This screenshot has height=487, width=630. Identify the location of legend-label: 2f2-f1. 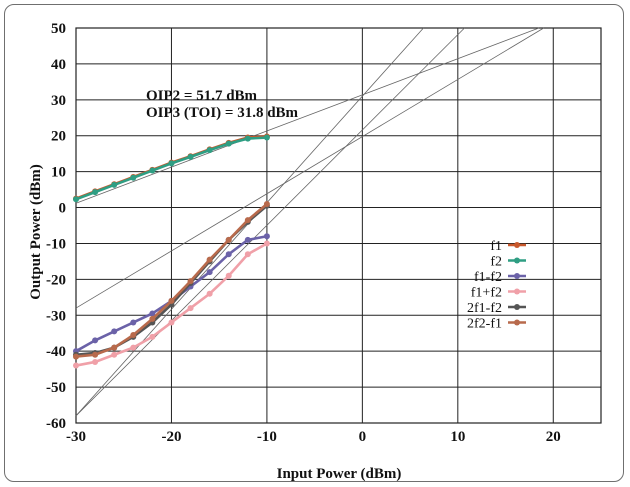
(484, 324).